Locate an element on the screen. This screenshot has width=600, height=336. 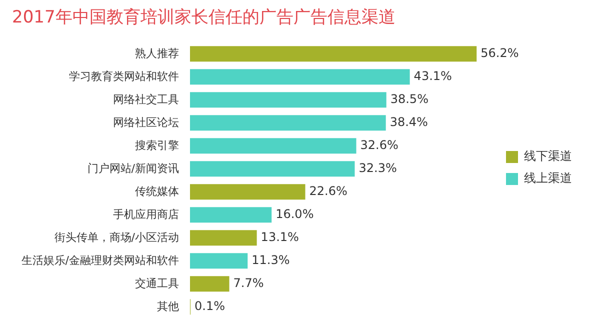
y-tick-label: 传统媒体 is located at coordinates (157, 191).